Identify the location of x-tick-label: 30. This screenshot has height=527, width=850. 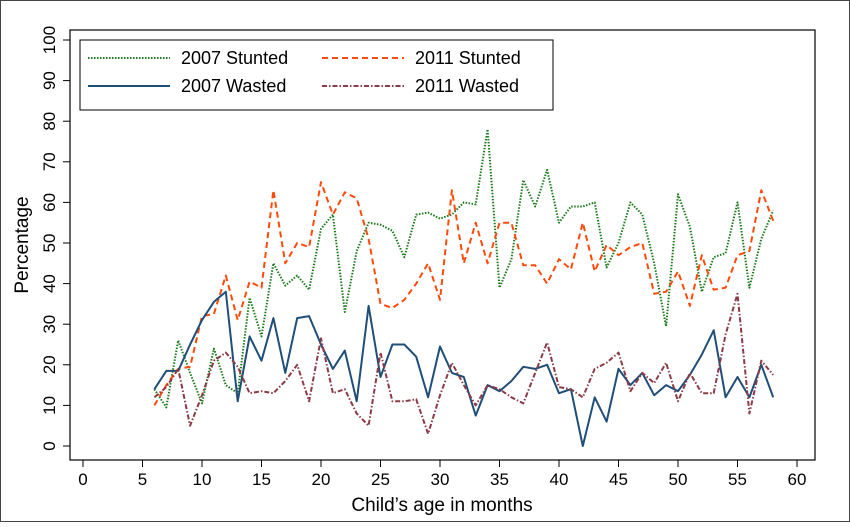
(440, 479).